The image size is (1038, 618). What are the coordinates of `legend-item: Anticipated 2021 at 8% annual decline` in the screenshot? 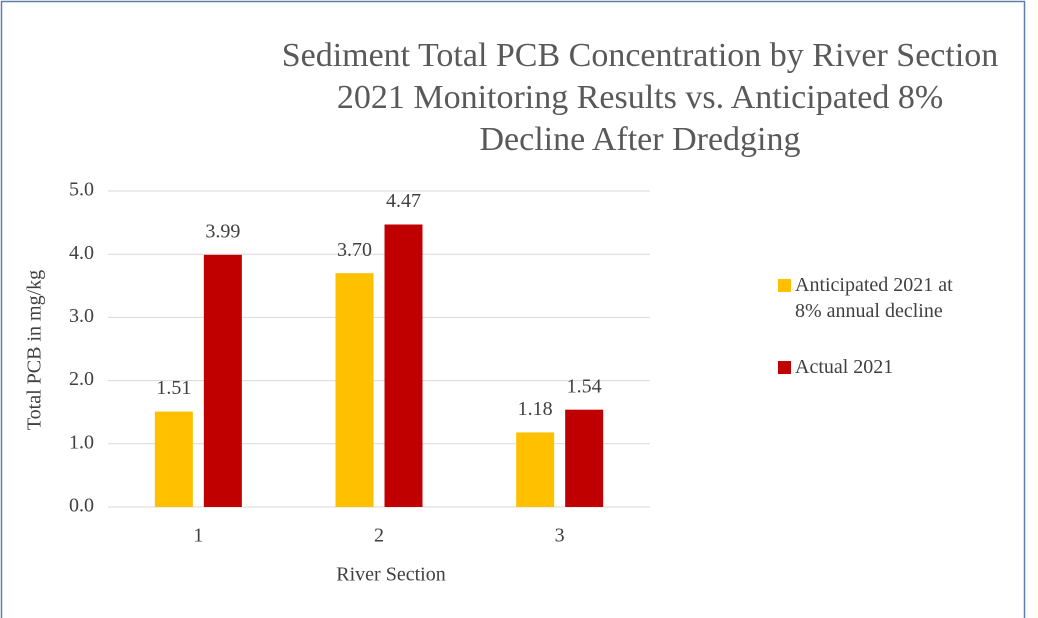 It's located at (878, 298).